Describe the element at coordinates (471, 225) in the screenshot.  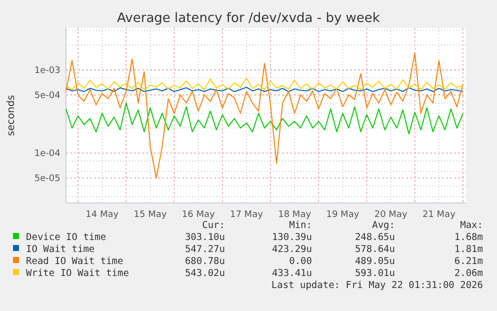
I see `text: Max:` at that location.